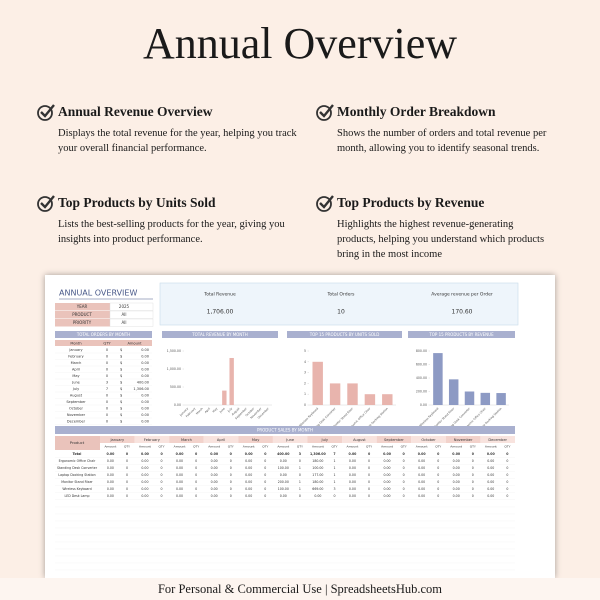 The image size is (600, 600). What do you see at coordinates (135, 111) in the screenshot?
I see `feature-title: Annual Revenue Overview` at bounding box center [135, 111].